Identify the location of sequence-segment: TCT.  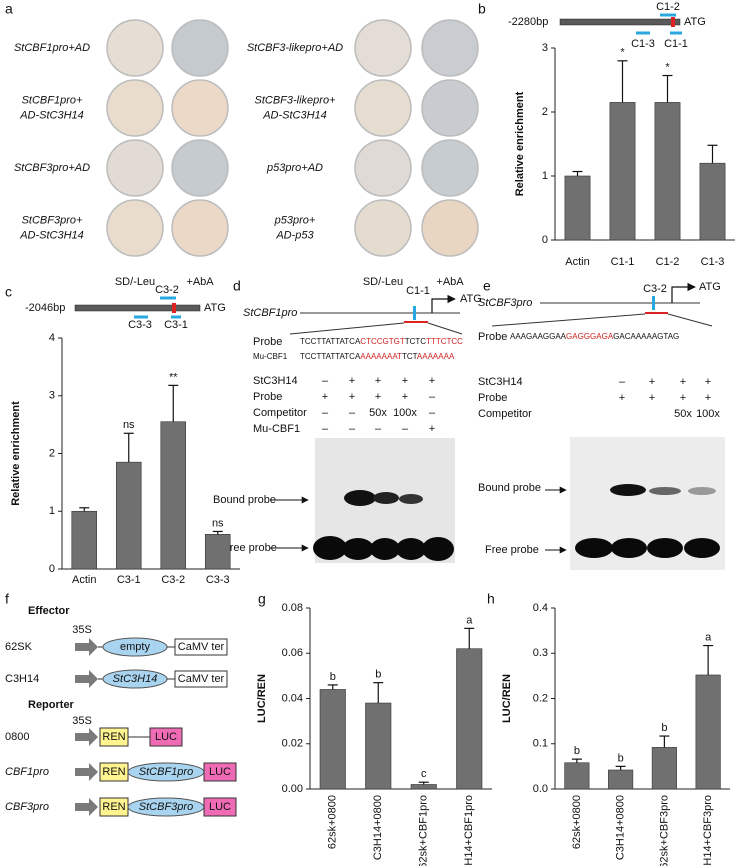
(410, 356).